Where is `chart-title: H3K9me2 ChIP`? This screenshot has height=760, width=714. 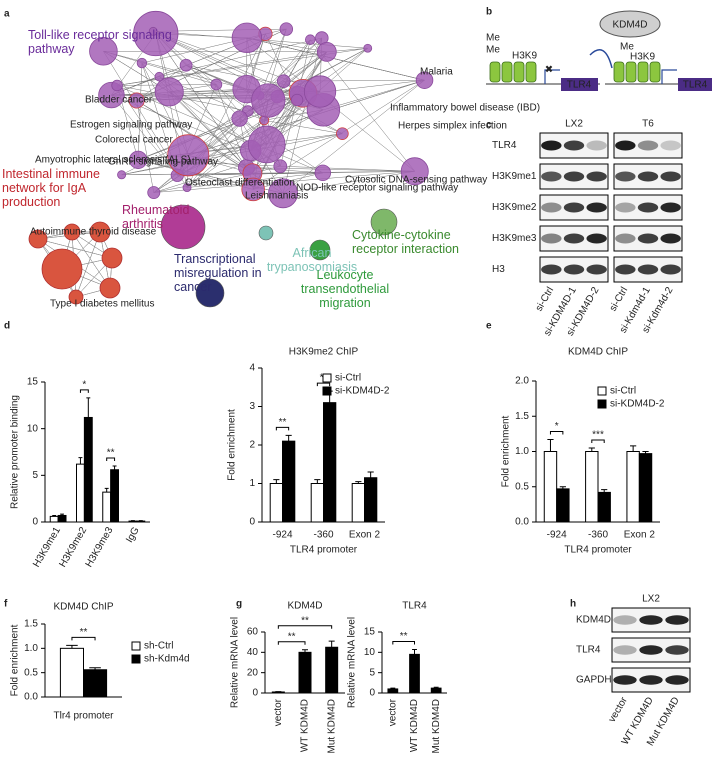
chart-title: H3K9me2 ChIP is located at coordinates (324, 352).